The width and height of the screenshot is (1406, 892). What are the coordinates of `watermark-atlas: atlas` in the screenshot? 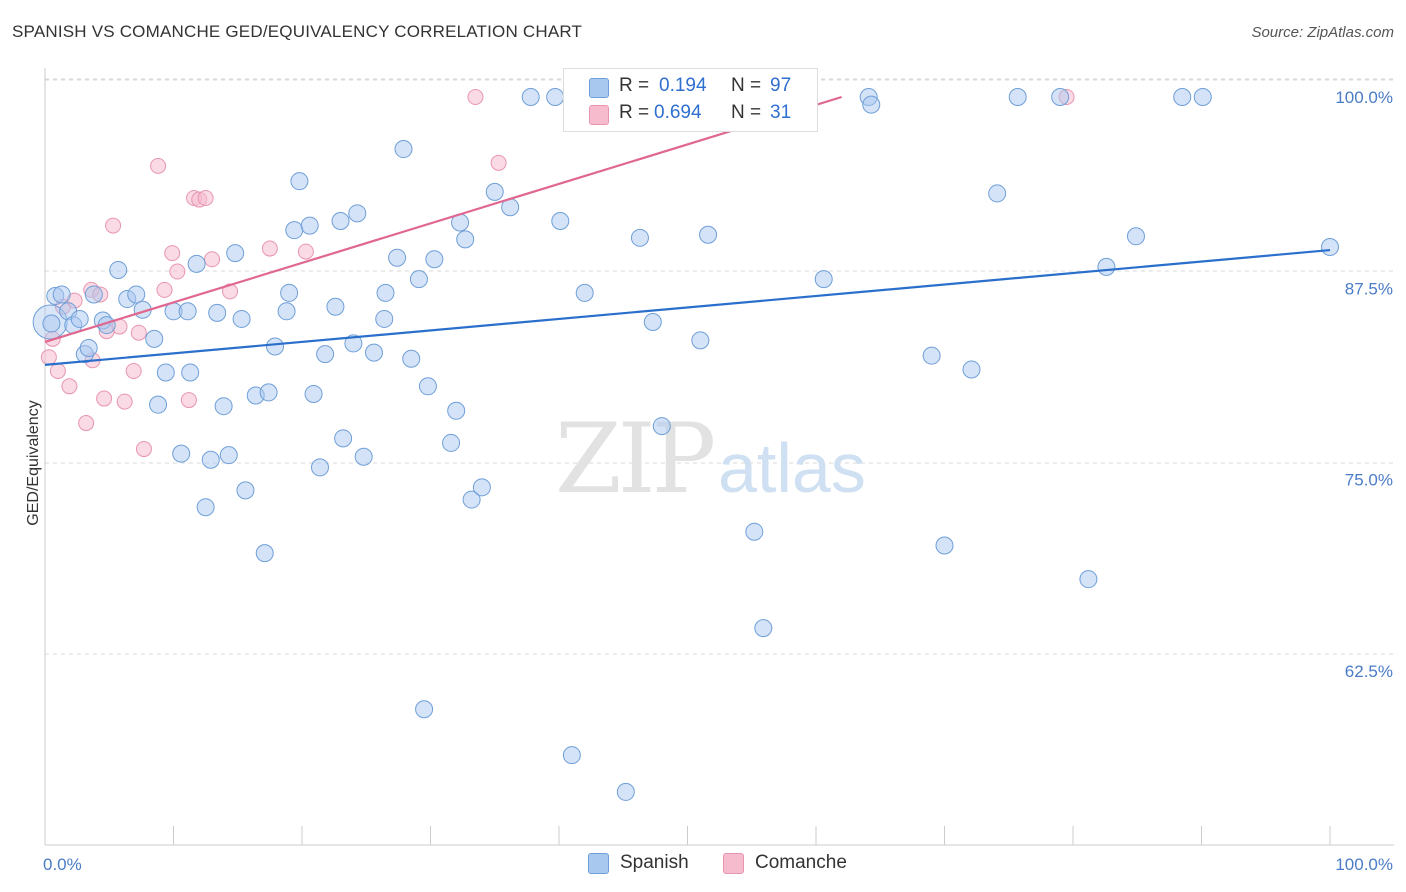 It's located at (792, 468).